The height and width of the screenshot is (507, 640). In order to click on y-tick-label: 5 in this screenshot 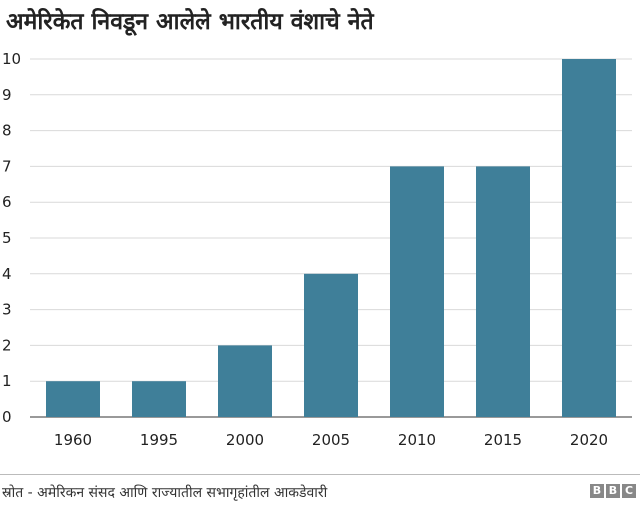, I will do `click(7, 238)`.